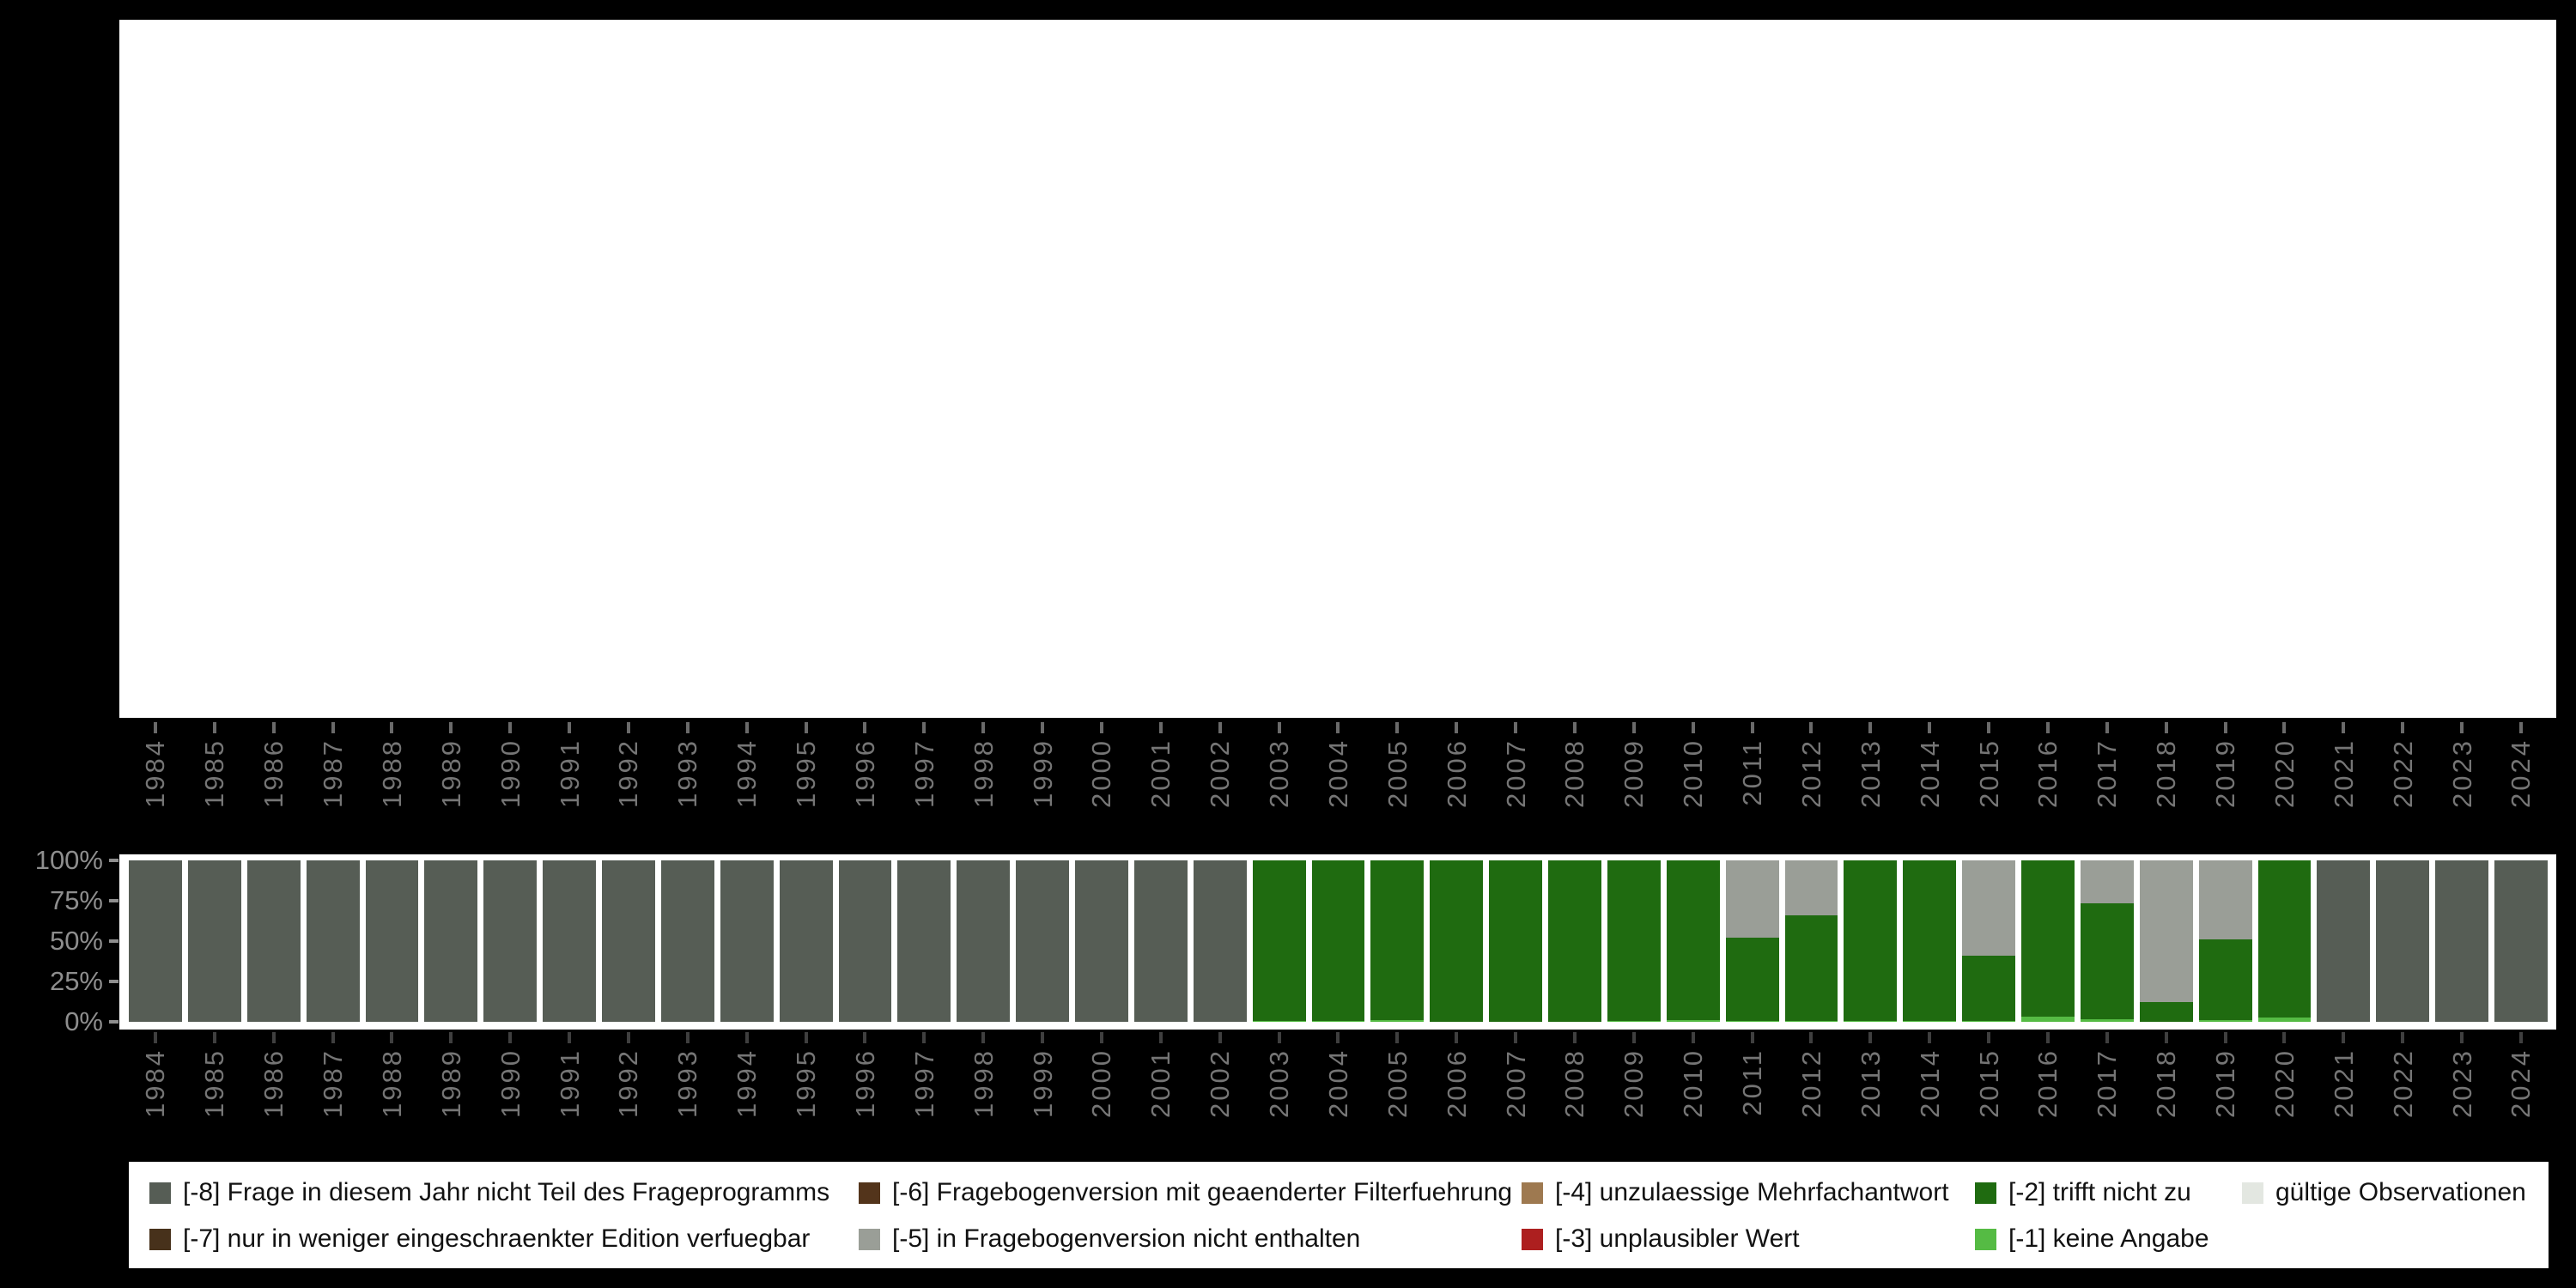 Image resolution: width=2576 pixels, height=1288 pixels. What do you see at coordinates (1752, 1082) in the screenshot?
I see `year-label: 2011` at bounding box center [1752, 1082].